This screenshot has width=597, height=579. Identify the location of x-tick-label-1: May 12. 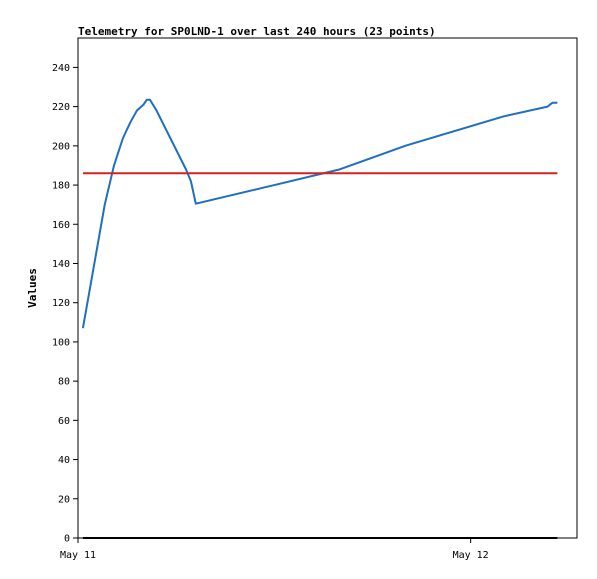
(471, 555).